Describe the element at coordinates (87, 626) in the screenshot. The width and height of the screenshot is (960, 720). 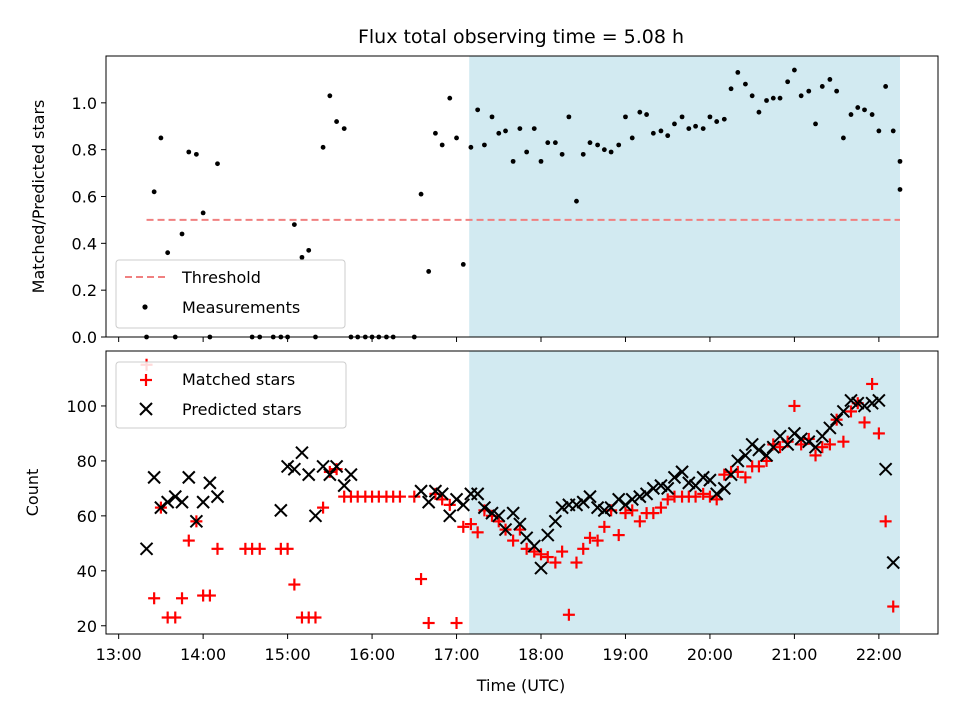
I see `count-y-tick-label: 20` at that location.